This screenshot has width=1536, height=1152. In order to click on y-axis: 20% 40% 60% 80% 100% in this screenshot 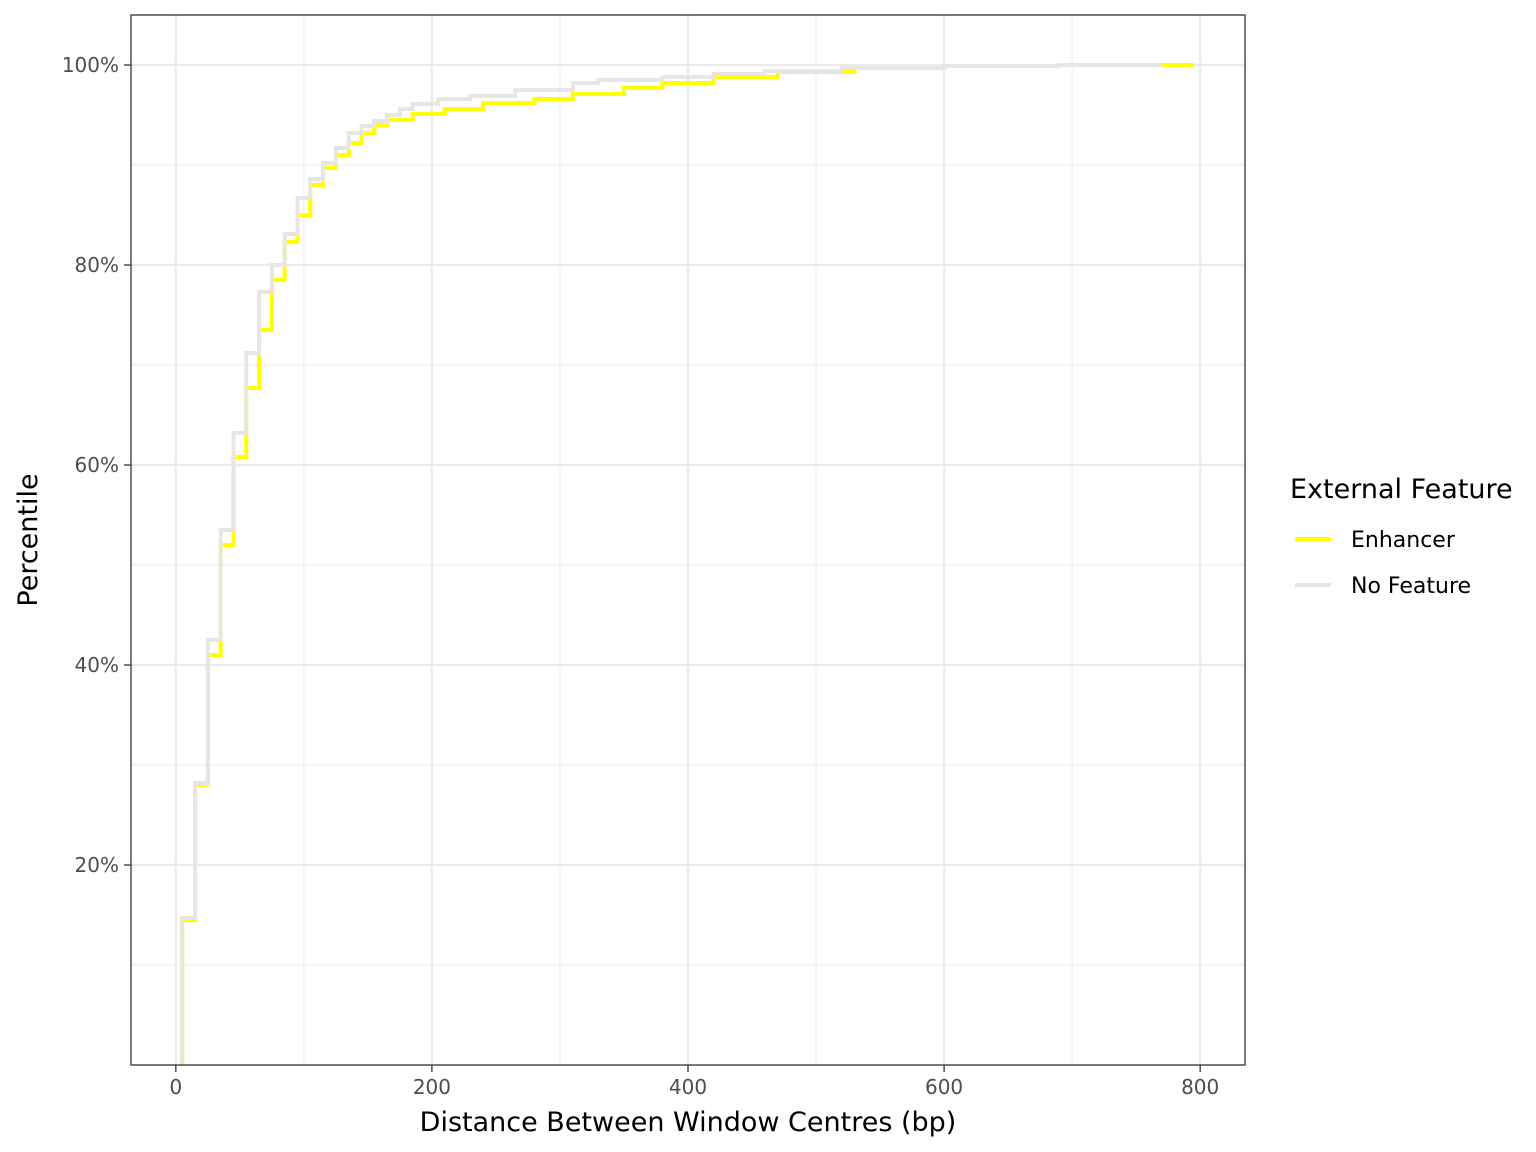, I will do `click(96, 465)`.